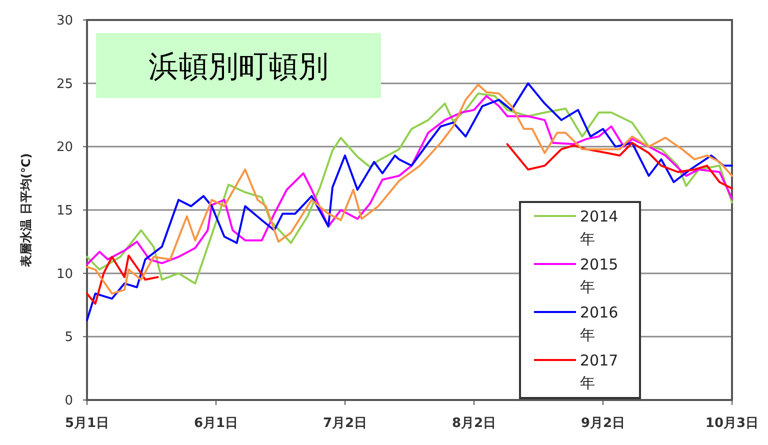  Describe the element at coordinates (238, 67) in the screenshot. I see `text: 浜頓別町頓別` at that location.